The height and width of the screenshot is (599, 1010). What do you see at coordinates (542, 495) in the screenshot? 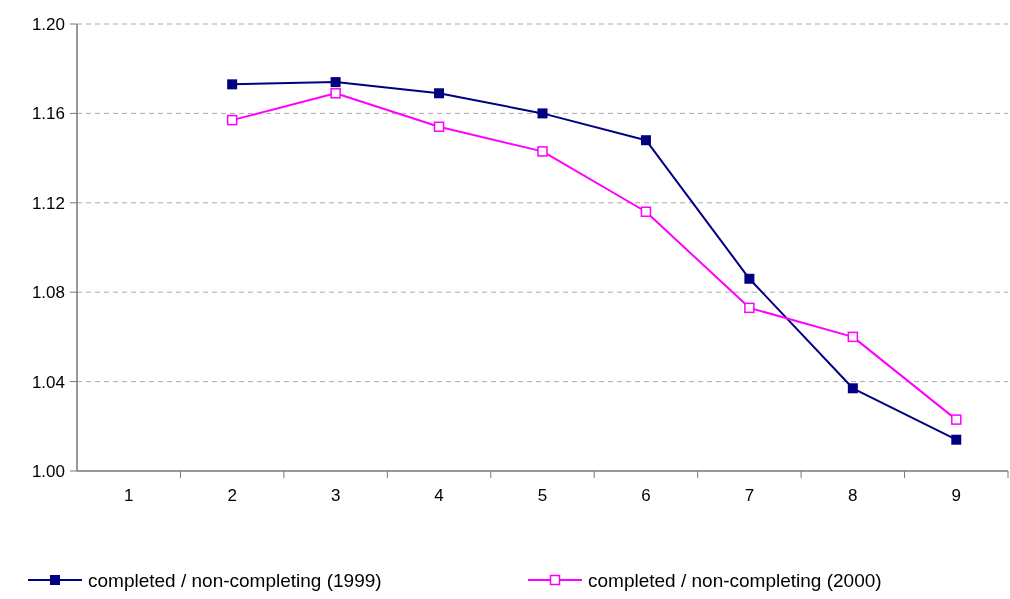
I see `x-tick-label: 5` at bounding box center [542, 495].